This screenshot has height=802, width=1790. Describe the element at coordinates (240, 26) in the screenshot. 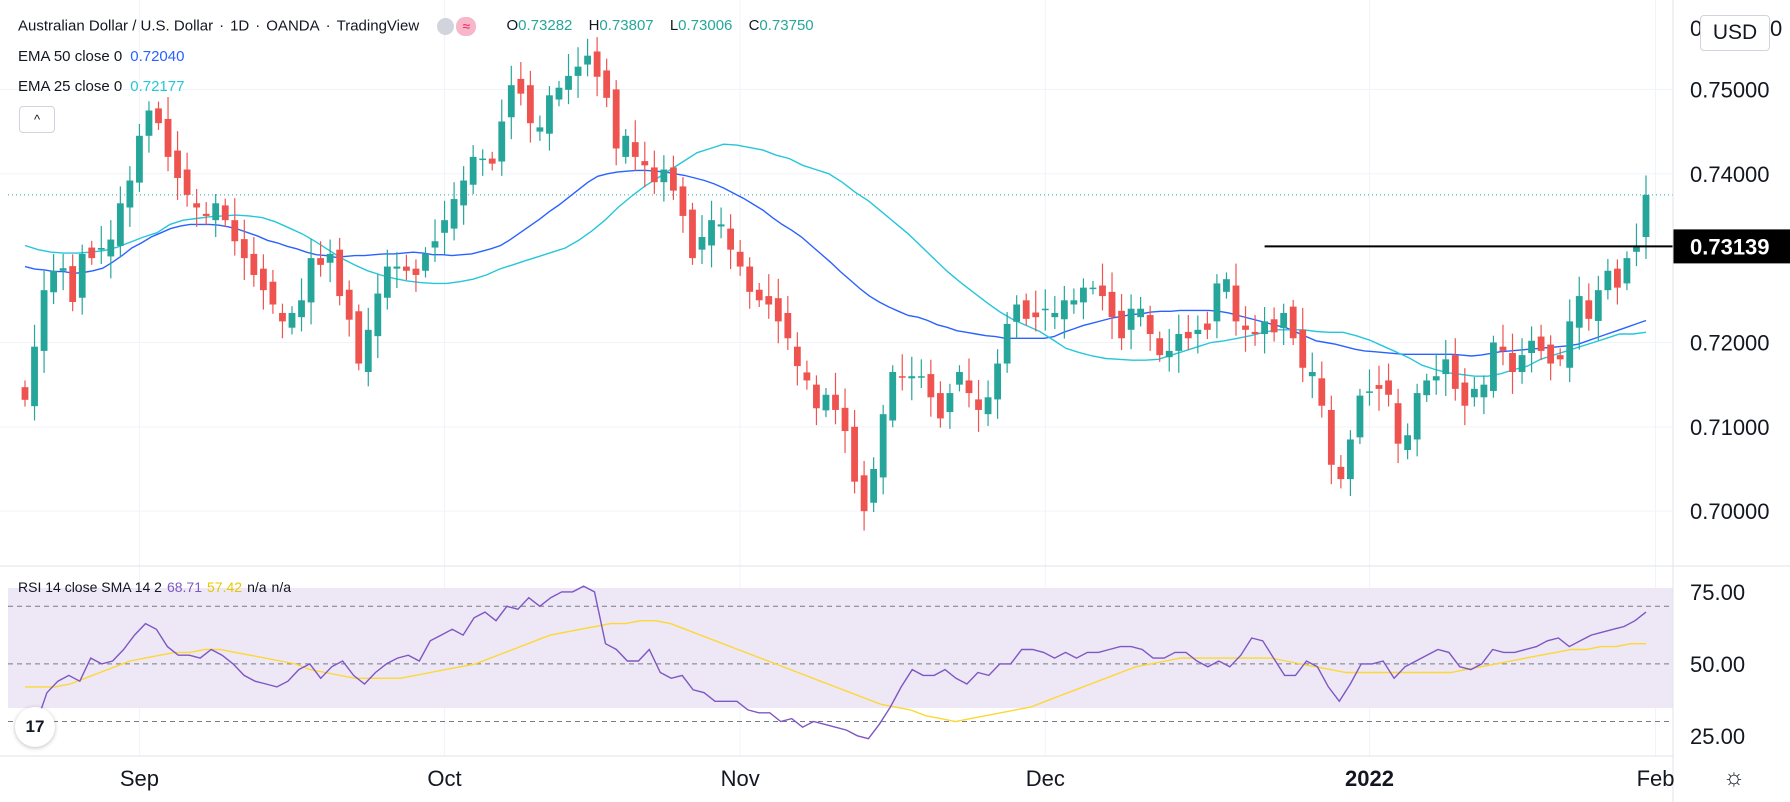

I see `interval: 1D` at that location.